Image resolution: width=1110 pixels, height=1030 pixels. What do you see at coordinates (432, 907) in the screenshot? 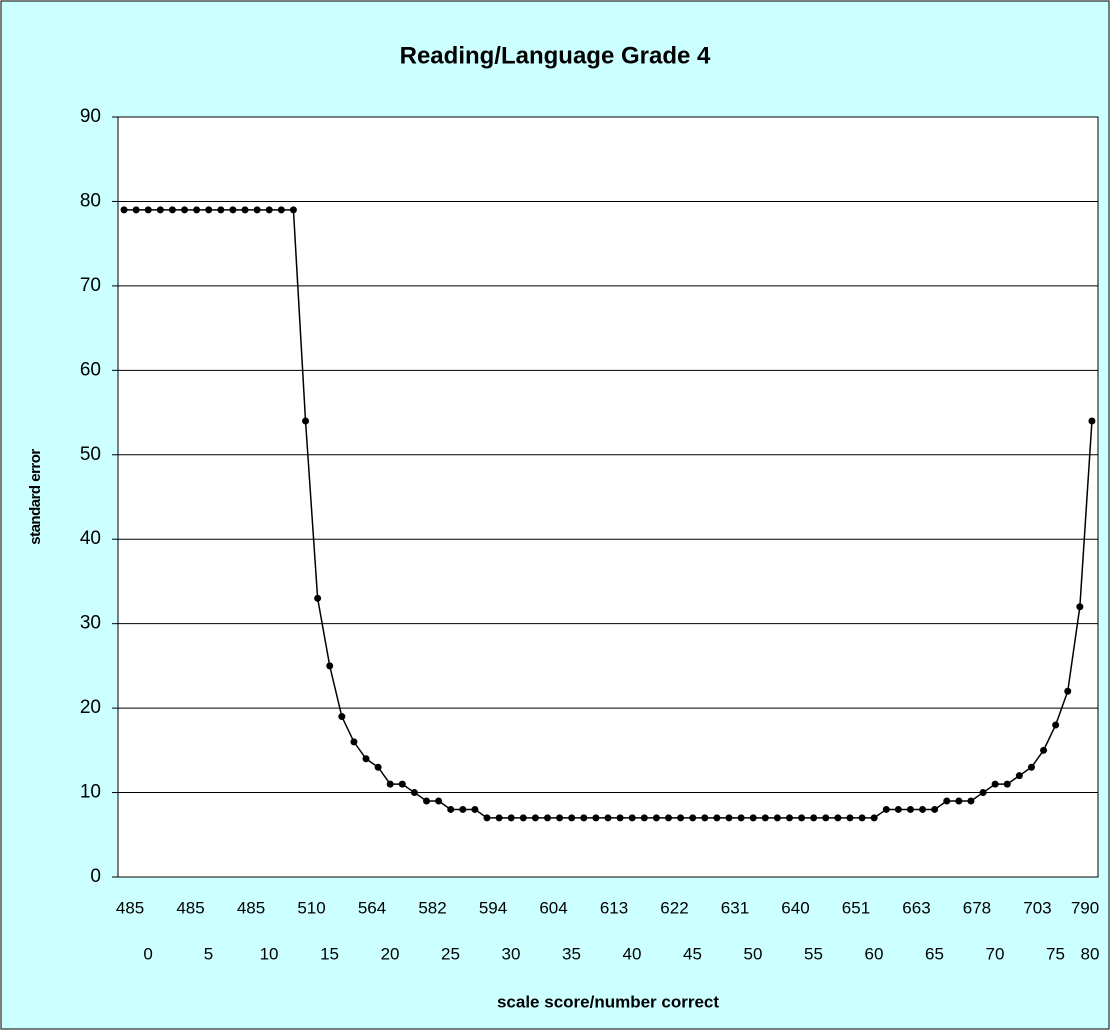
I see `x-tick-label-score: 582` at bounding box center [432, 907].